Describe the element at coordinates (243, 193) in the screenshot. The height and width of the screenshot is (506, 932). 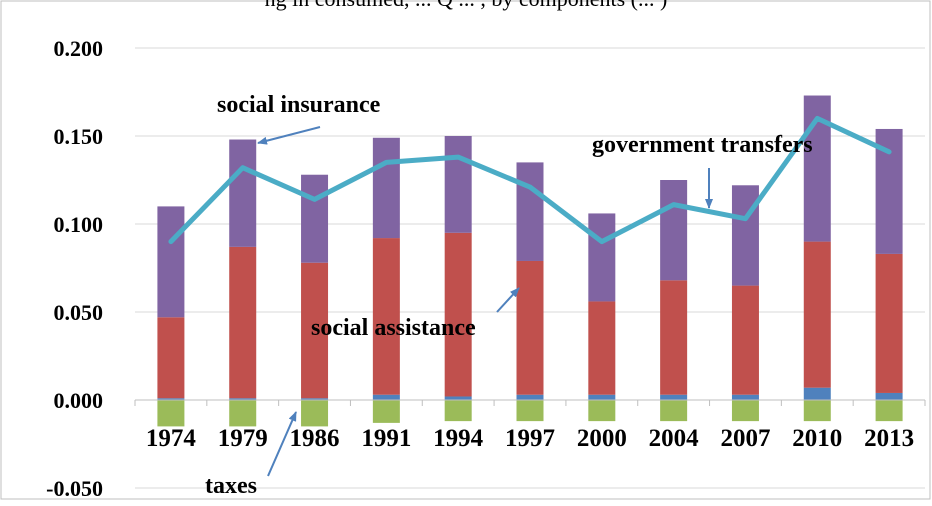
I see `bar-social-insurance-1979` at that location.